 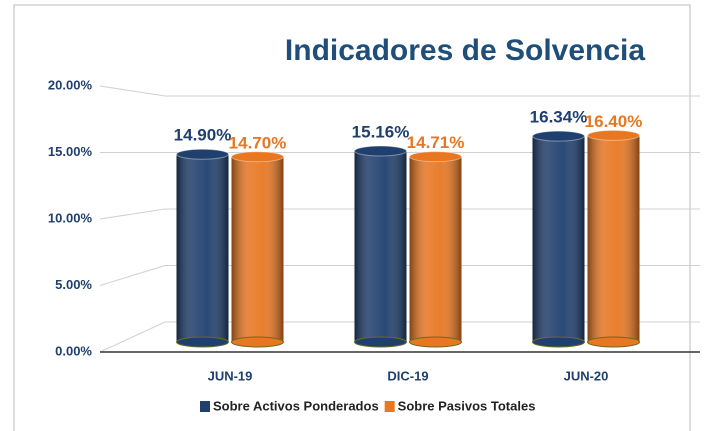 What do you see at coordinates (258, 142) in the screenshot?
I see `value-label: 14.70%` at bounding box center [258, 142].